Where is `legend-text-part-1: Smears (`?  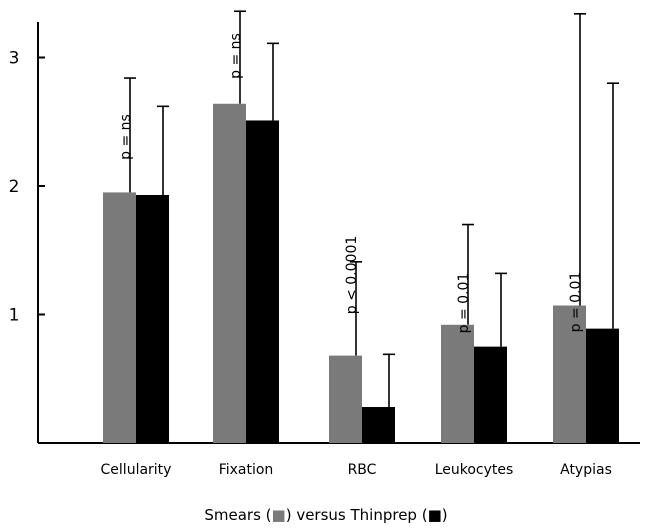 legend-text-part-1: Smears ( is located at coordinates (237, 515).